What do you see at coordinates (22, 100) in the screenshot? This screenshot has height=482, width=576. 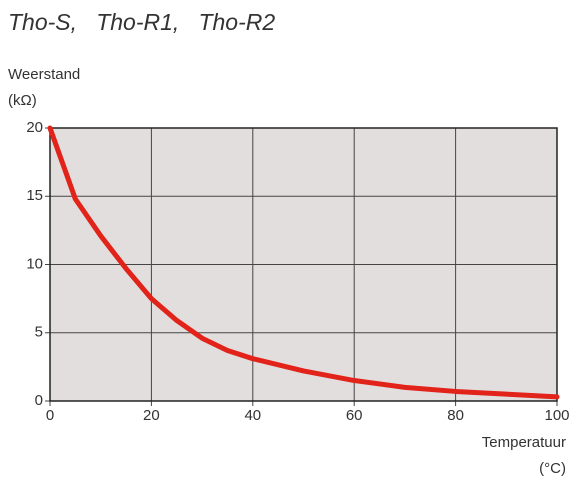 I see `y-axis-unit: (kΩ)` at bounding box center [22, 100].